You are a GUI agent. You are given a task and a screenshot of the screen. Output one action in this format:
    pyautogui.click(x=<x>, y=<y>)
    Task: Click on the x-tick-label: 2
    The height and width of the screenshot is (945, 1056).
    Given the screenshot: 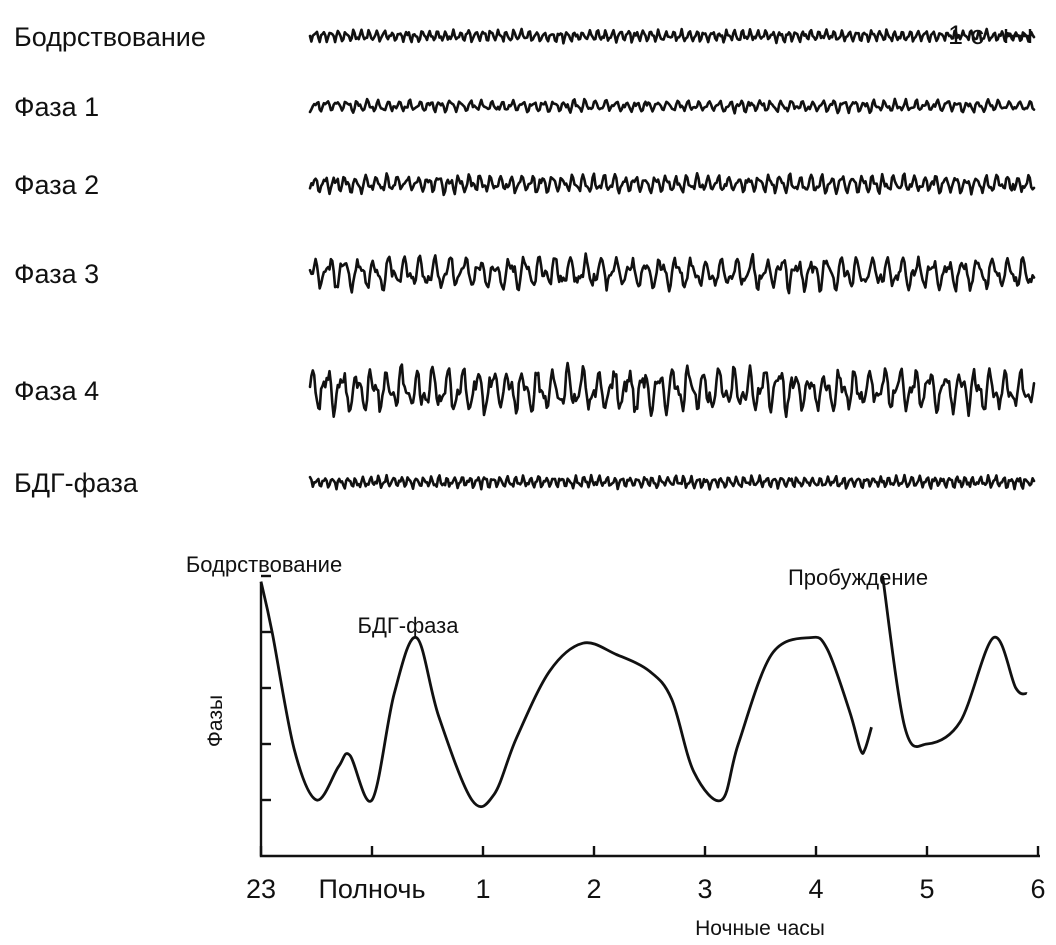 What is the action you would take?
    pyautogui.click(x=593, y=889)
    